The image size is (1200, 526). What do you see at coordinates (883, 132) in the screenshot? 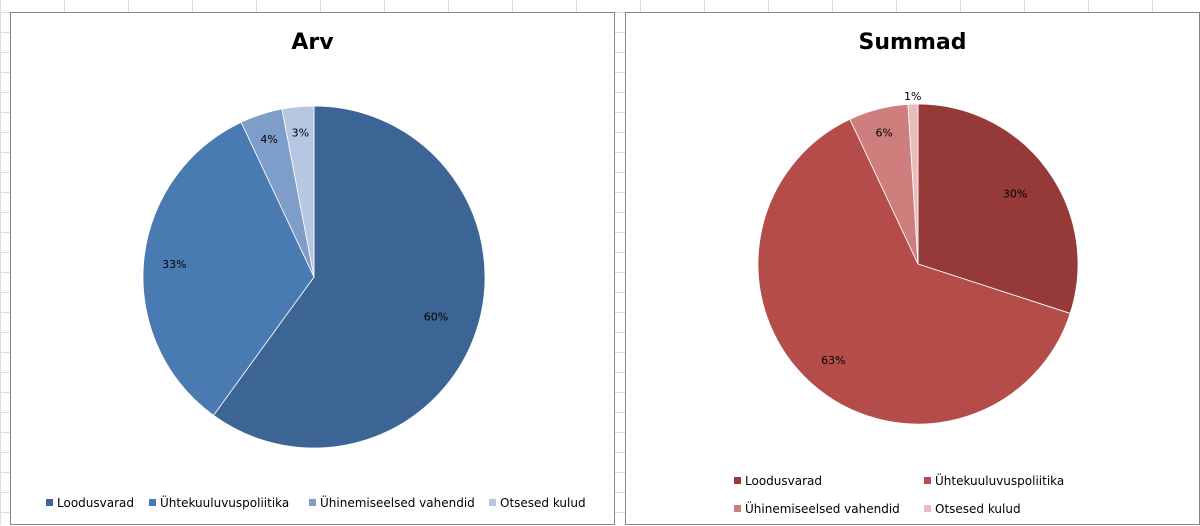
I see `data-label: 6%` at bounding box center [883, 132].